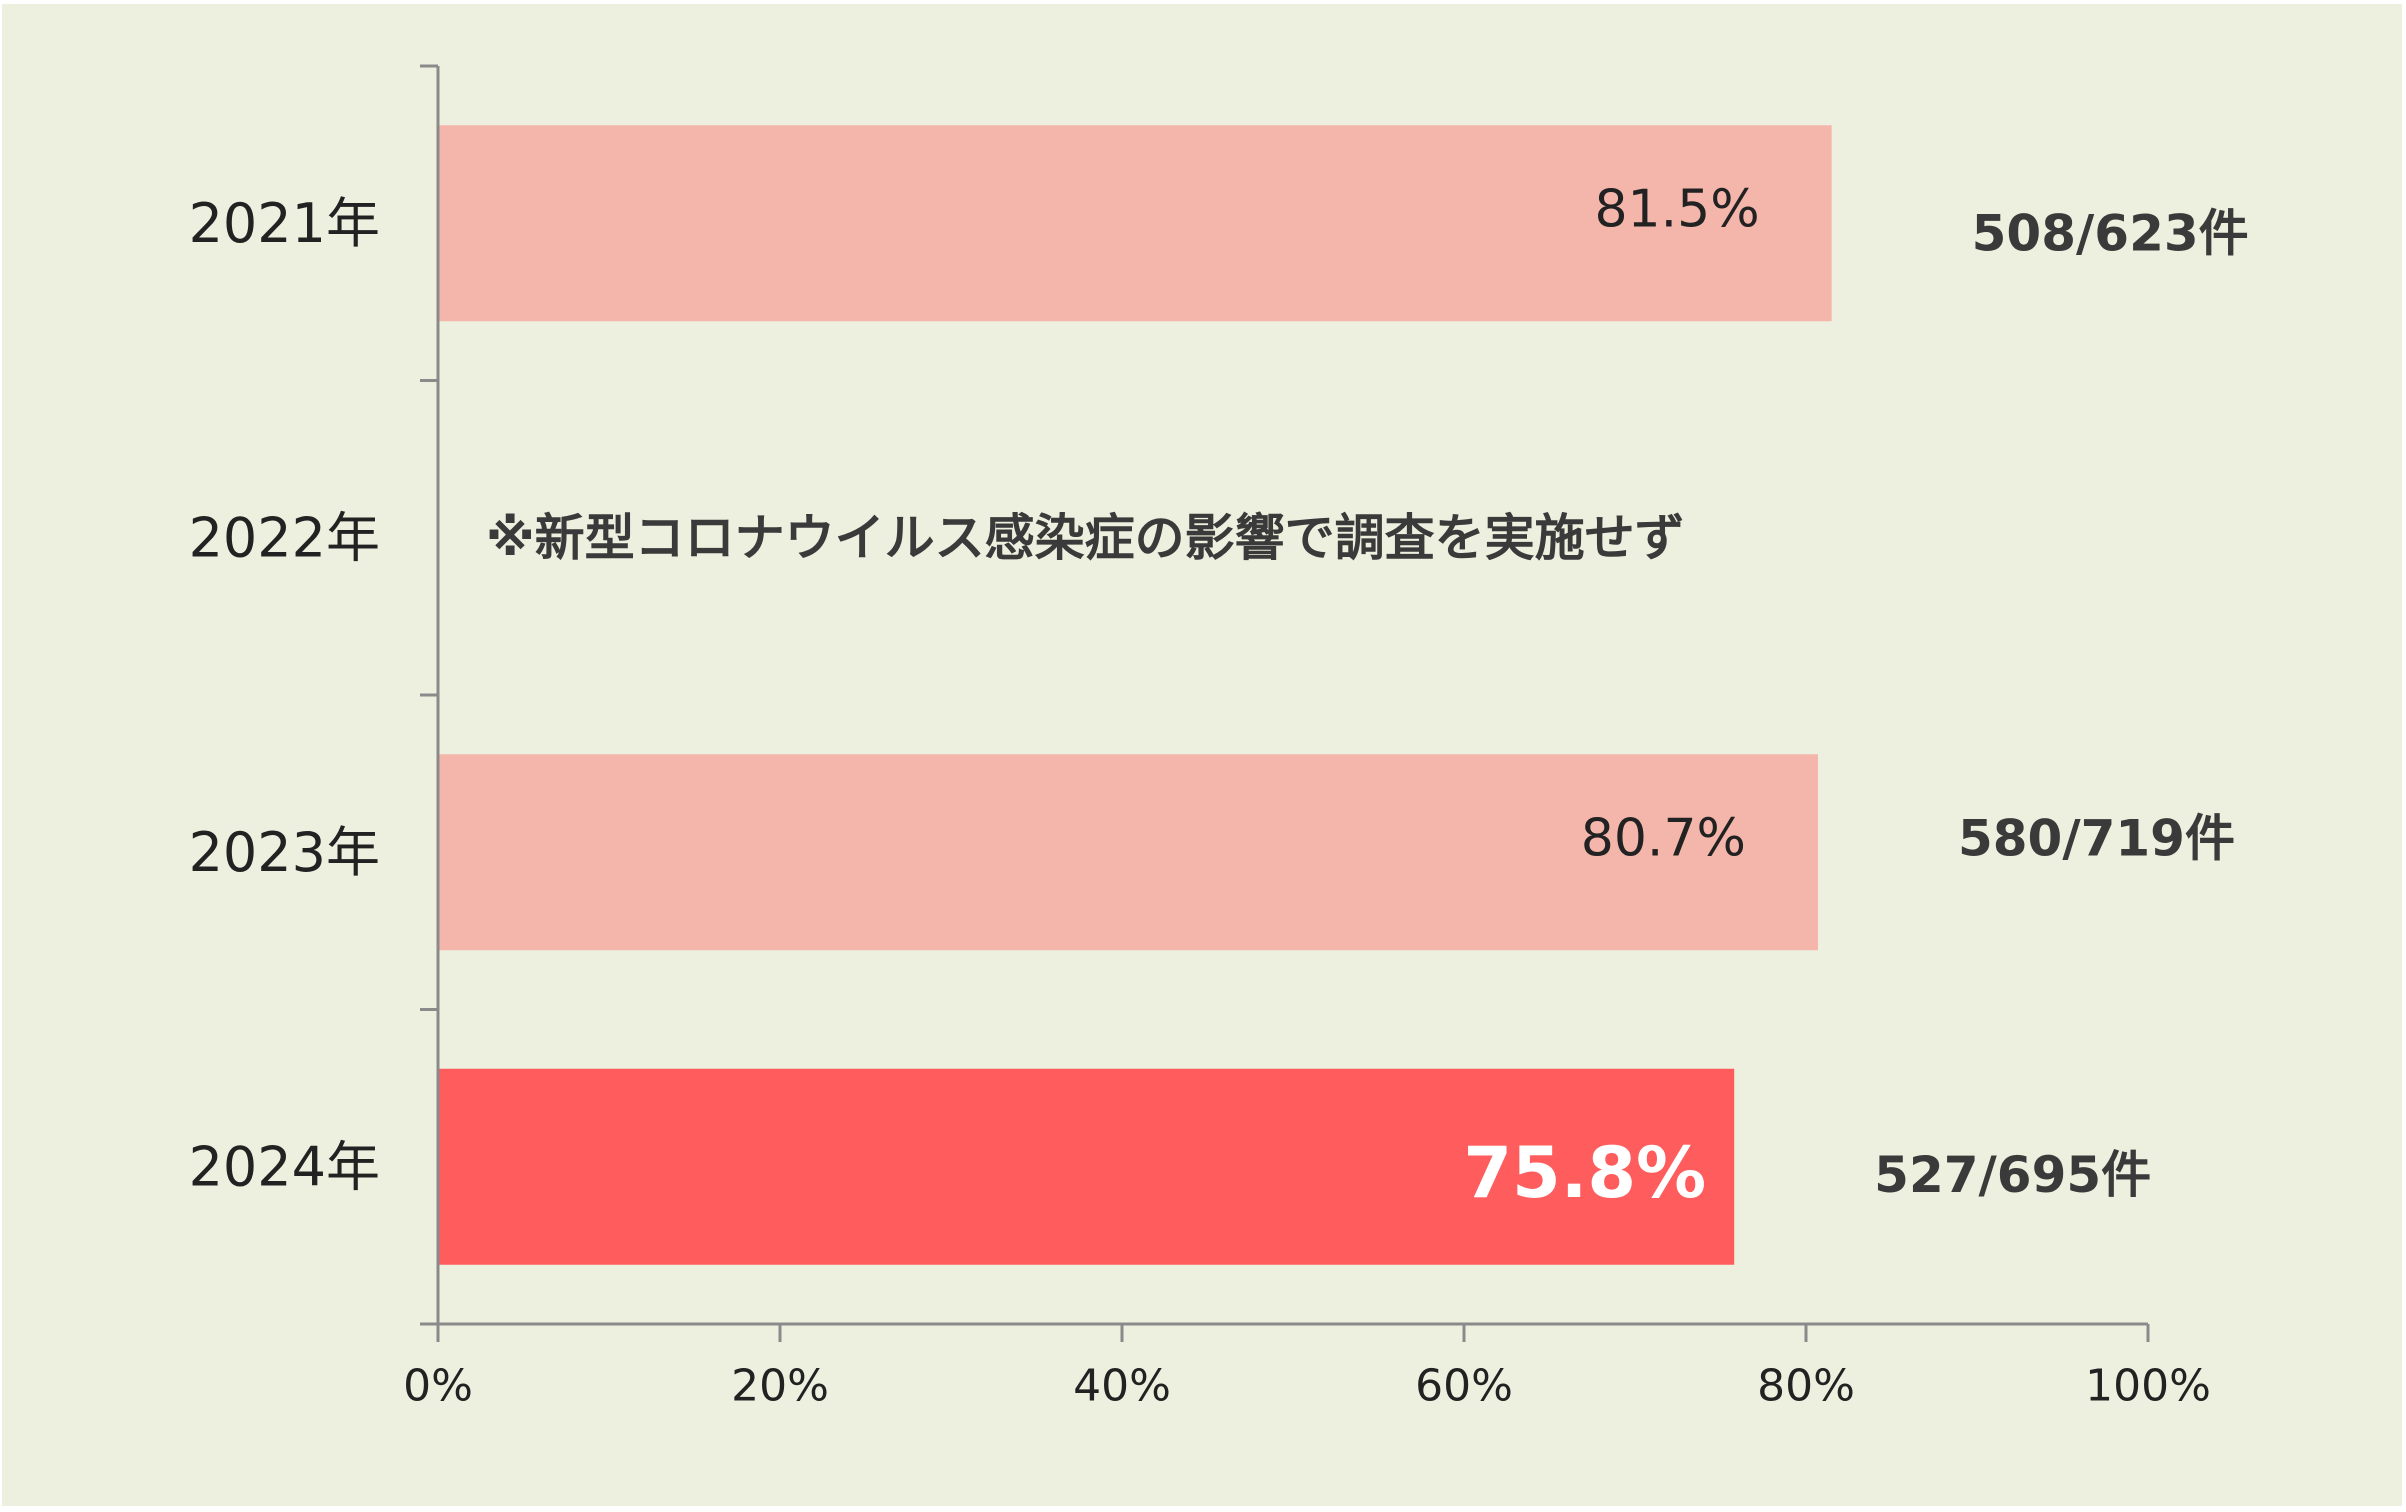  What do you see at coordinates (1122, 1386) in the screenshot?
I see `x-tick-label: 40%` at bounding box center [1122, 1386].